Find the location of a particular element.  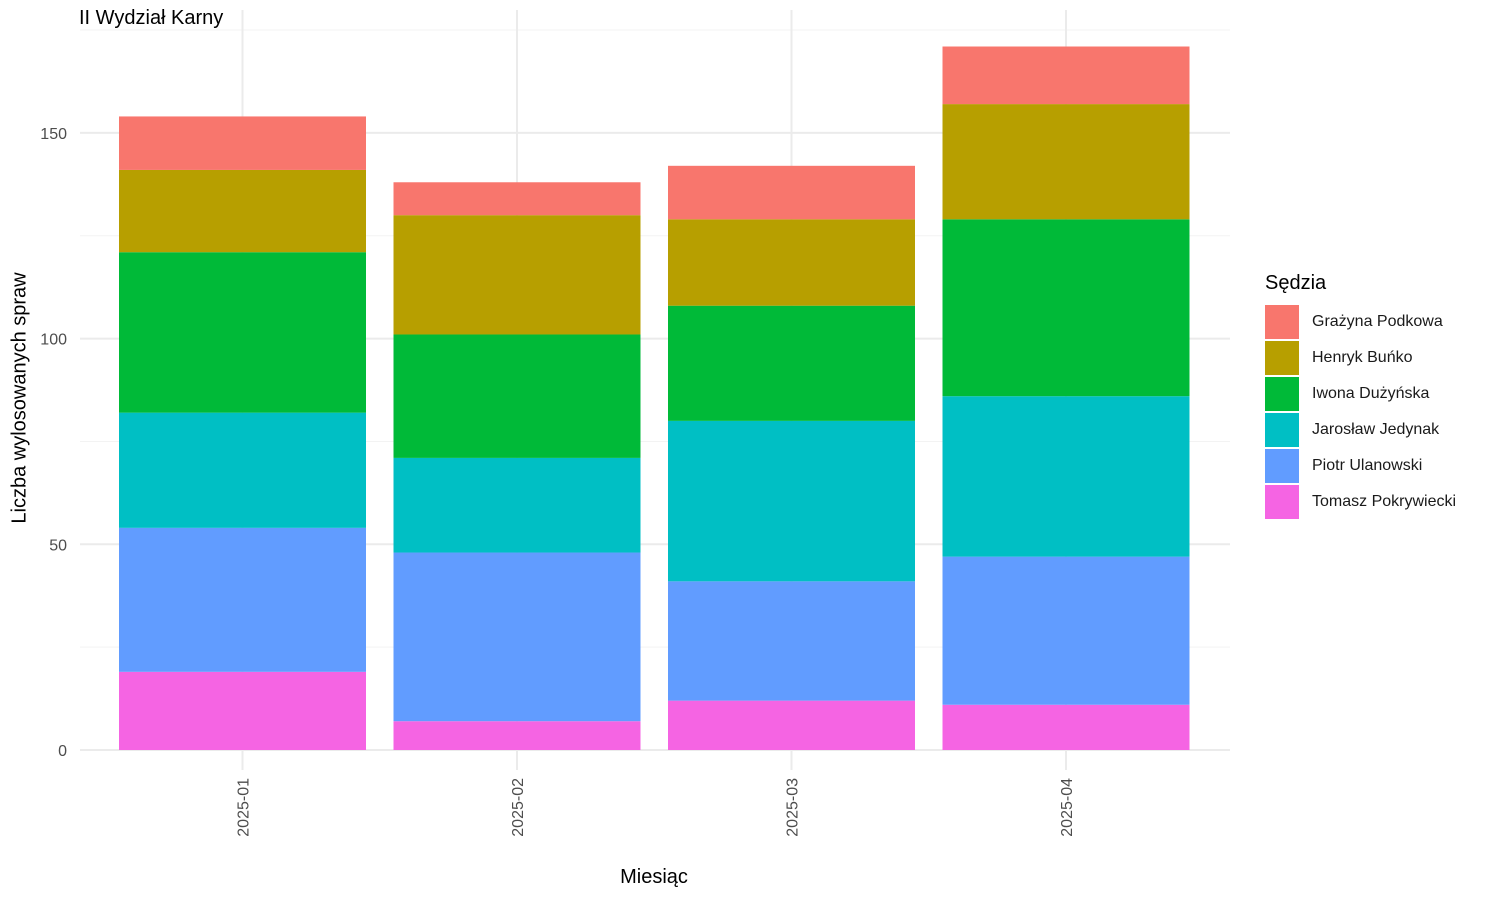

y-axis-title: Liczba wylosowanych spraw is located at coordinates (19, 398).